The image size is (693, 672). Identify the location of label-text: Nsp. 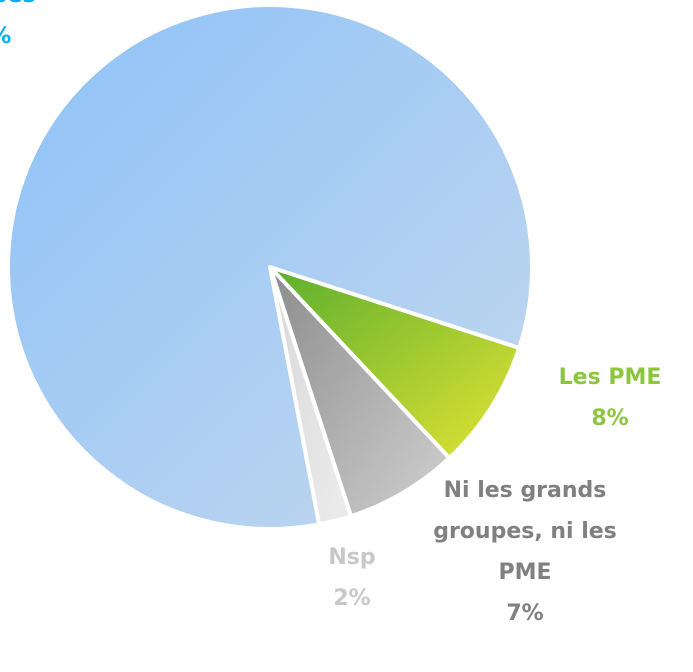
(352, 557).